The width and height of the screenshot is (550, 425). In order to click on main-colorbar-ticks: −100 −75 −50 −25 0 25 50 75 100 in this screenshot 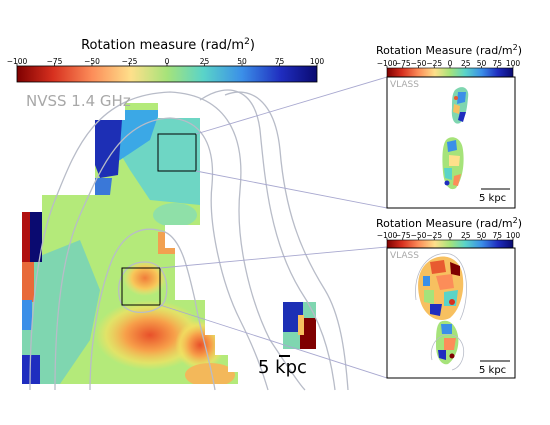, I will do `click(166, 61)`.